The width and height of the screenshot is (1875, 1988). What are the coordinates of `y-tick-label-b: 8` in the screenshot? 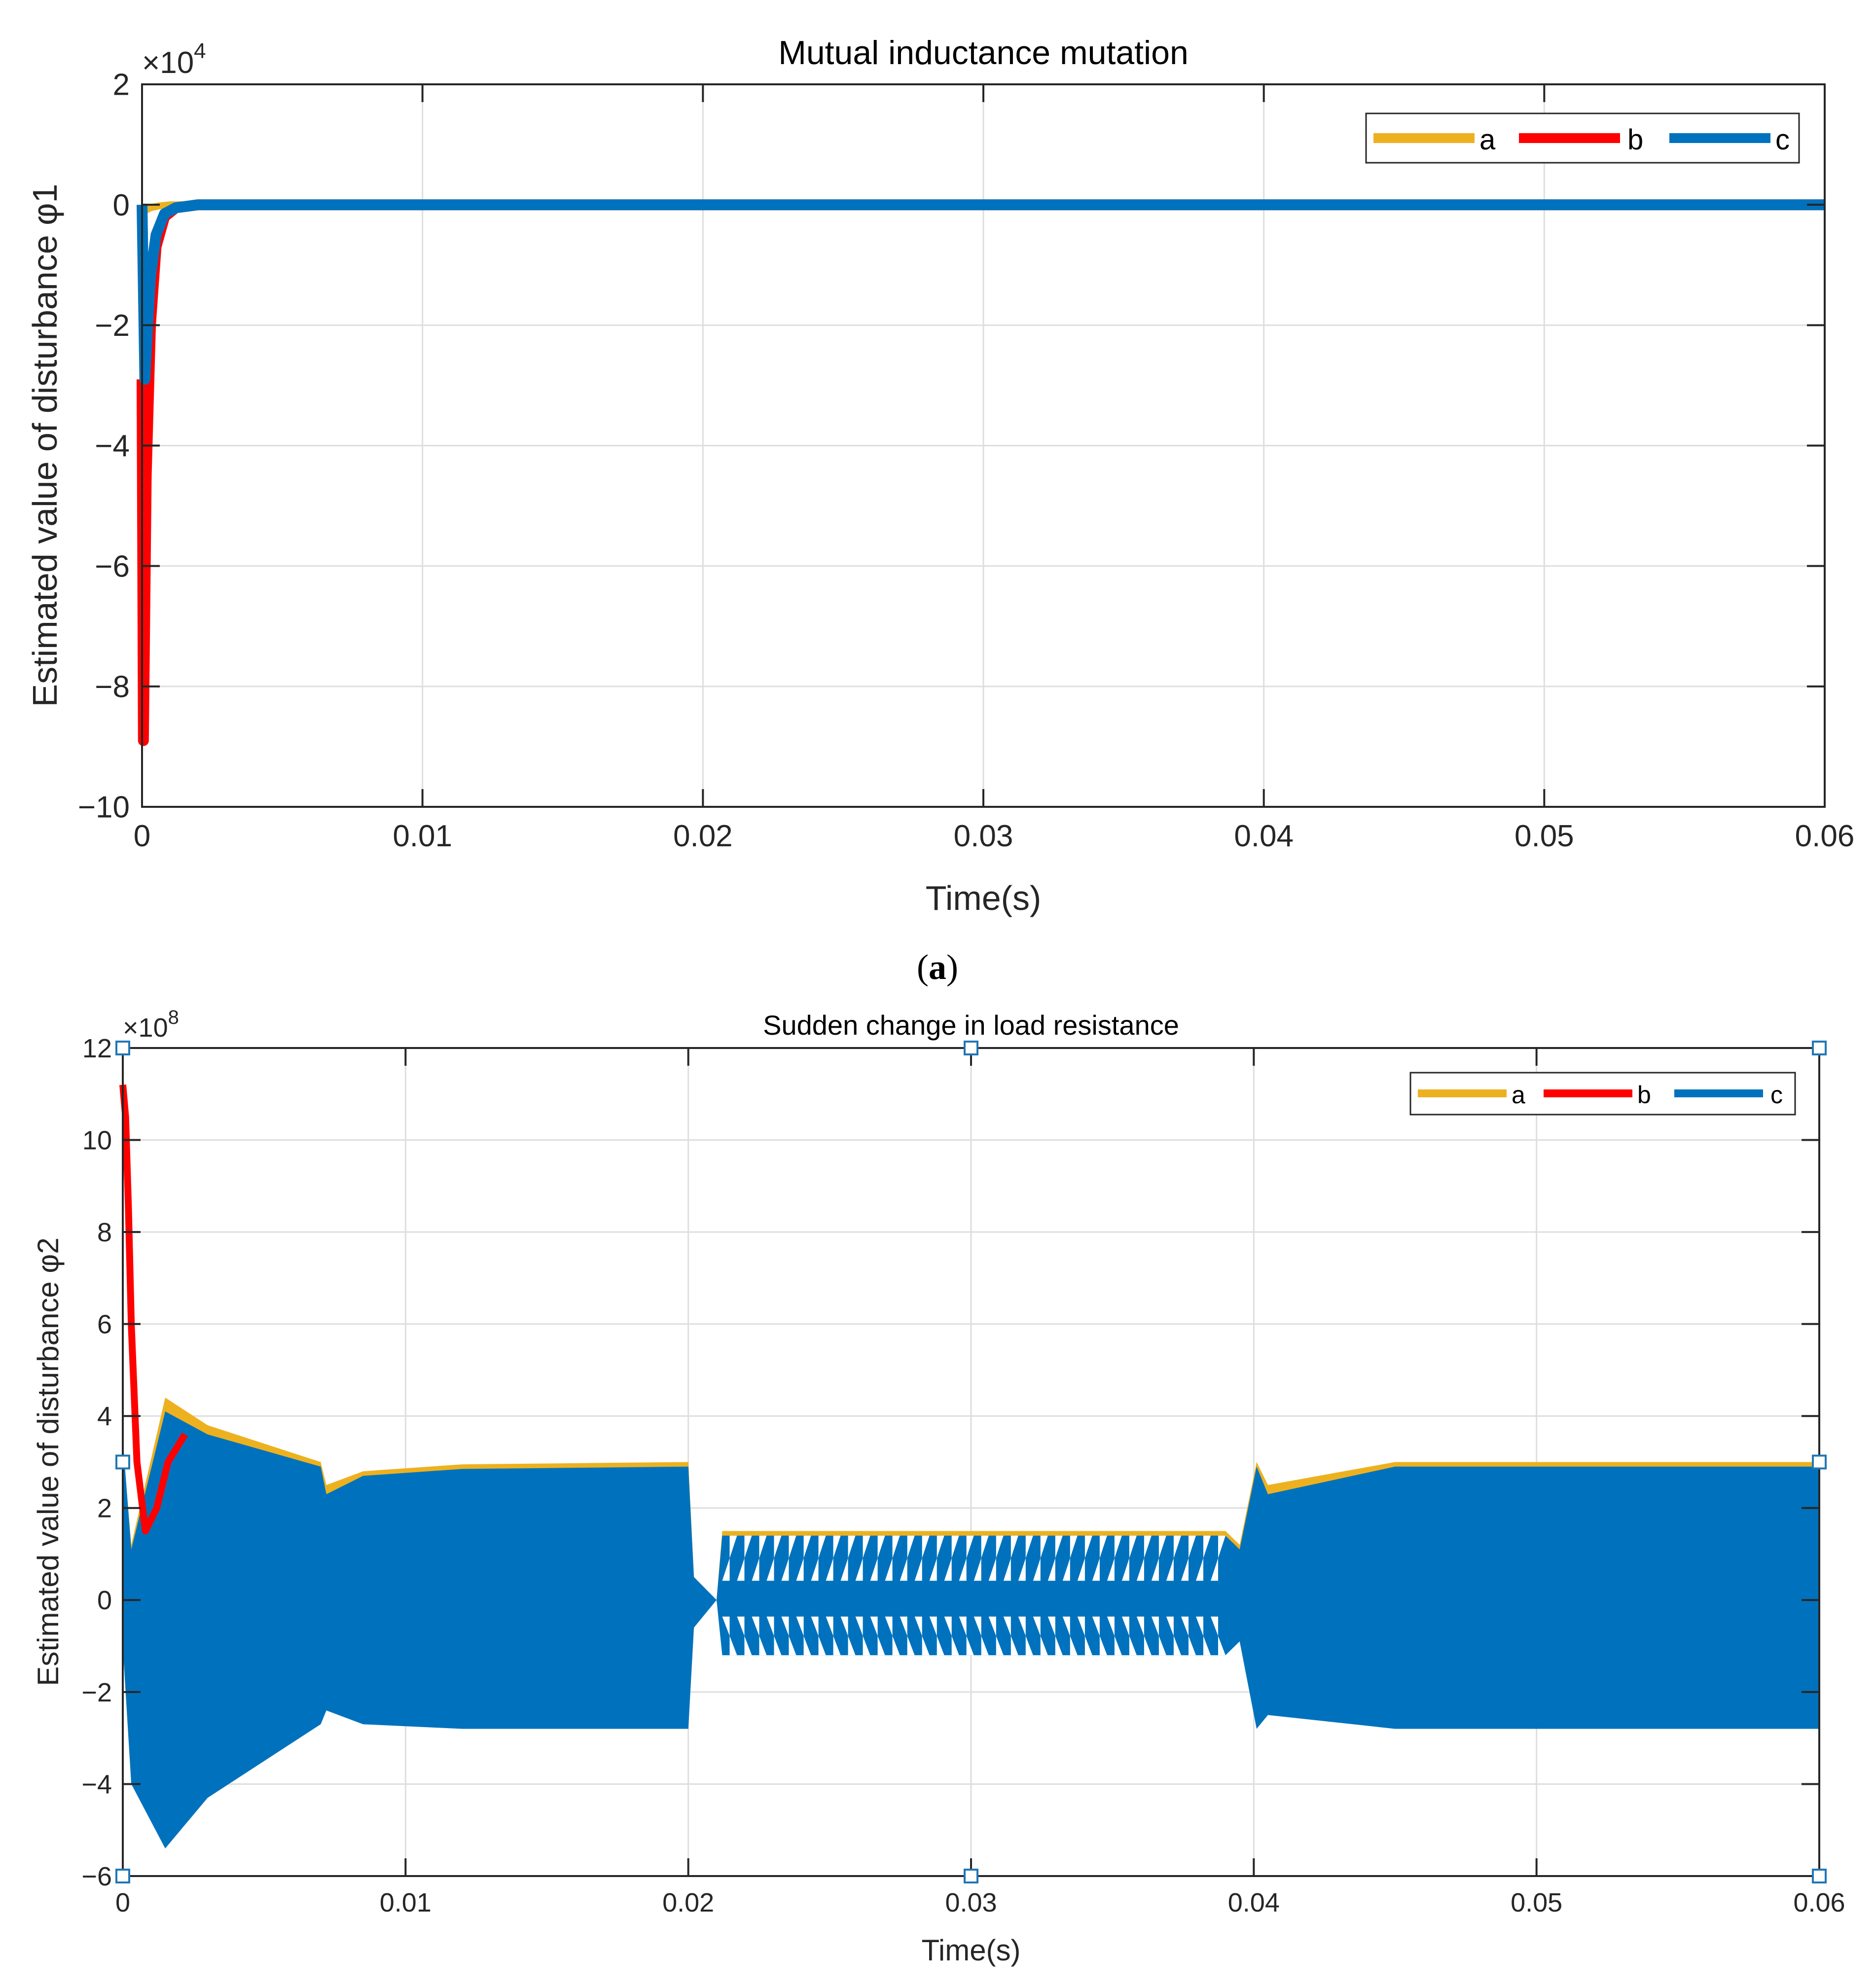 It's located at (104, 1232).